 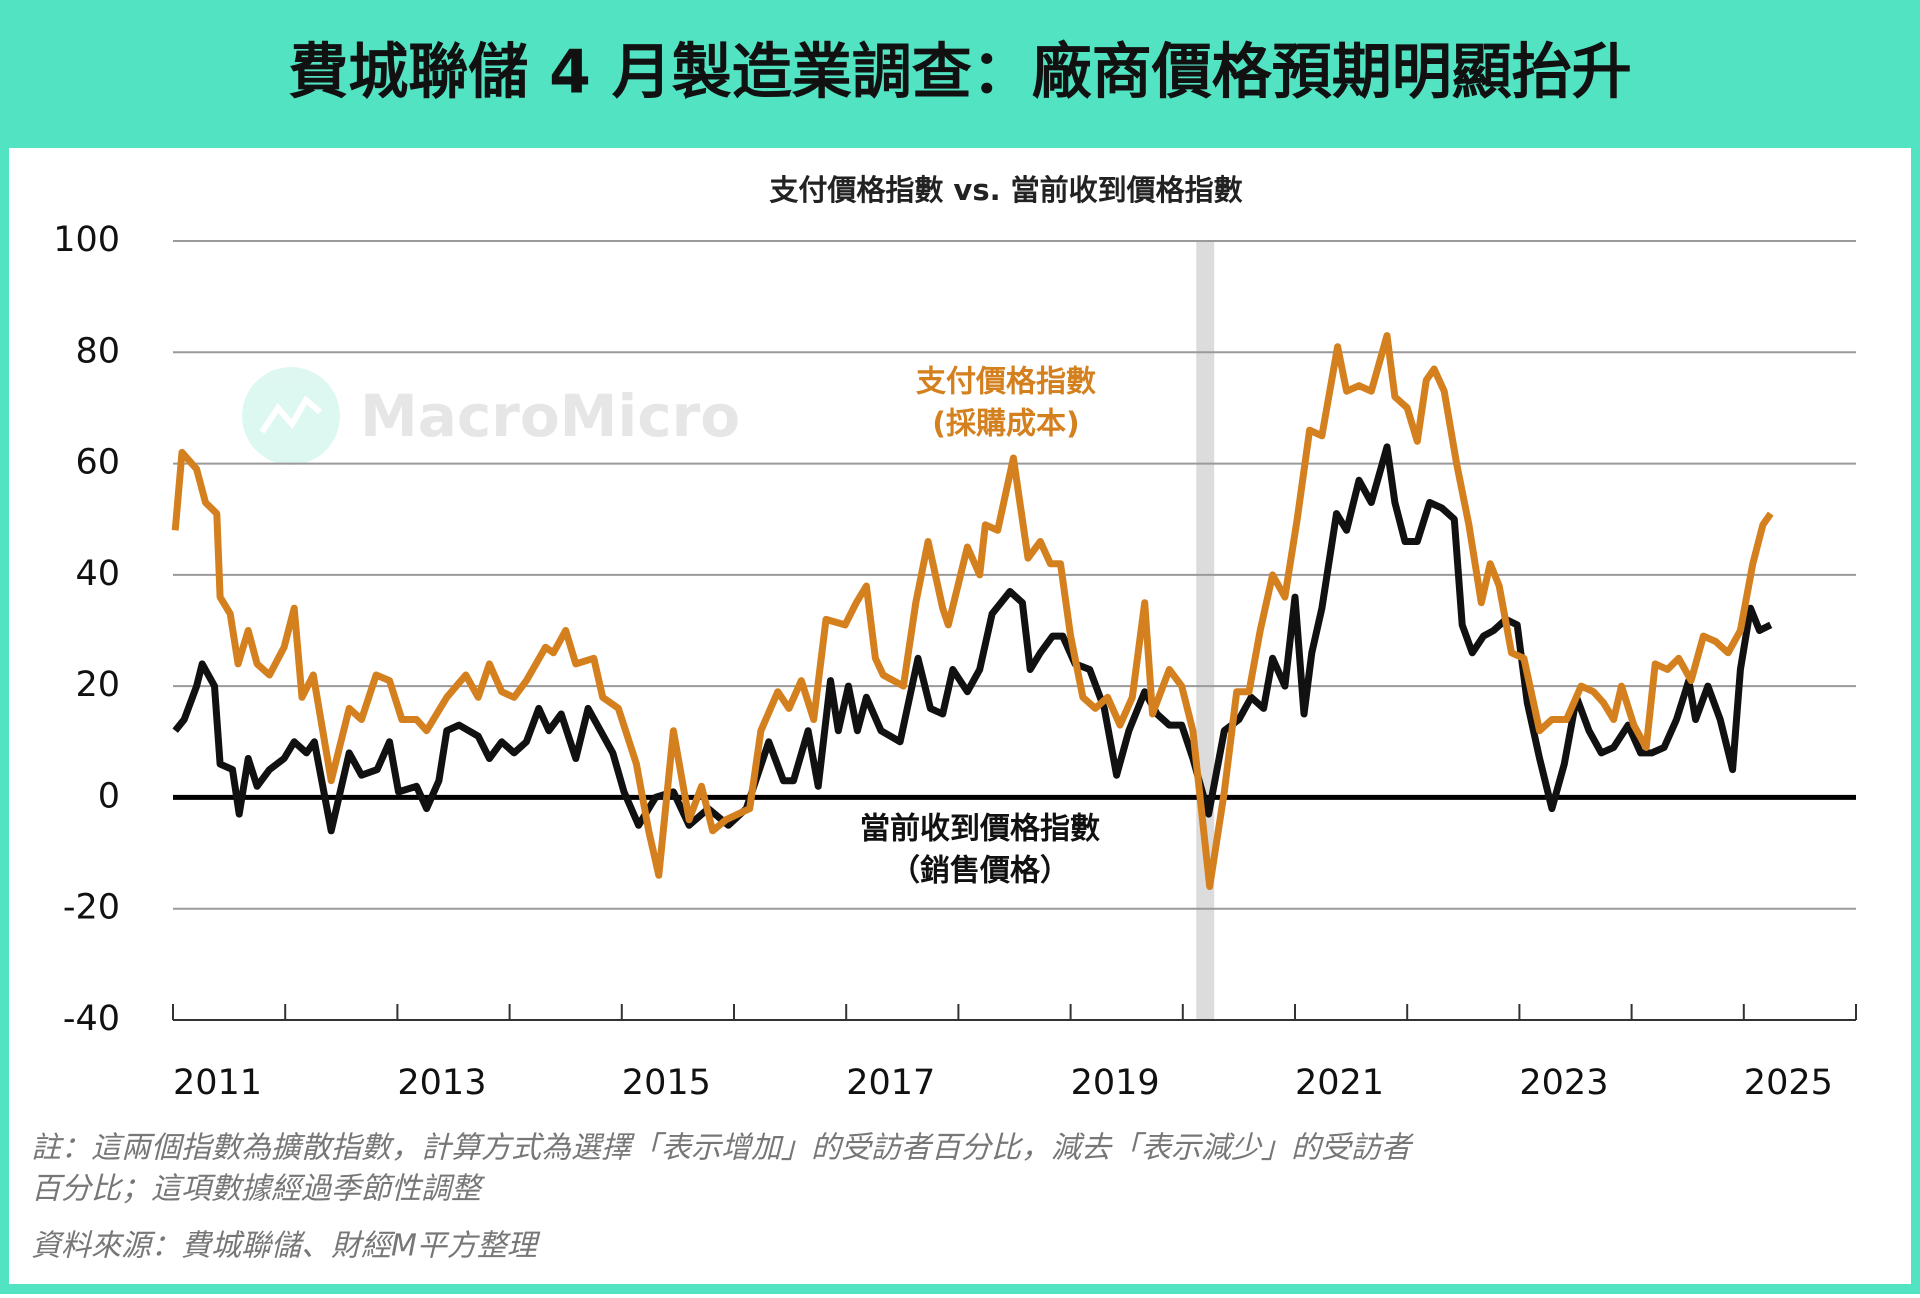 I want to click on y-tick-label: 40, so click(x=97, y=574).